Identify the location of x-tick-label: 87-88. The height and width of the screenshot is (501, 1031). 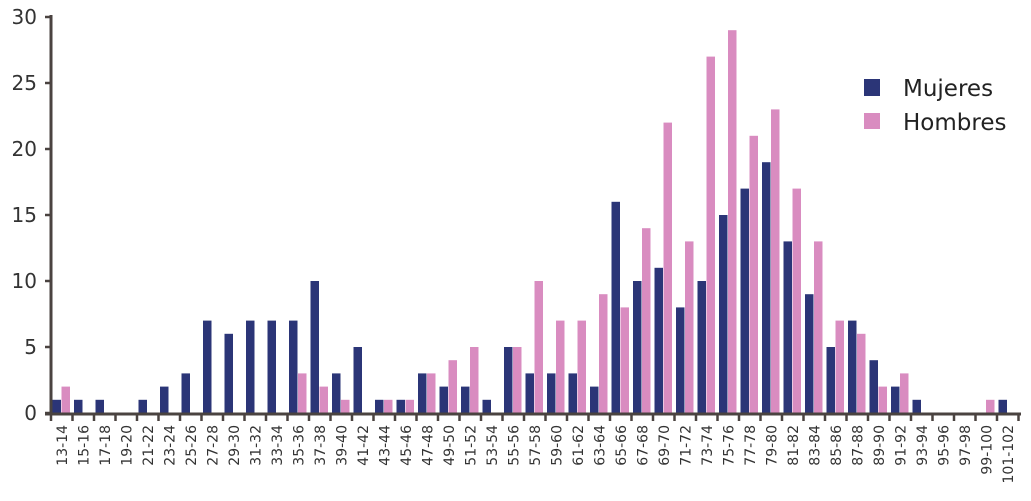
(858, 445).